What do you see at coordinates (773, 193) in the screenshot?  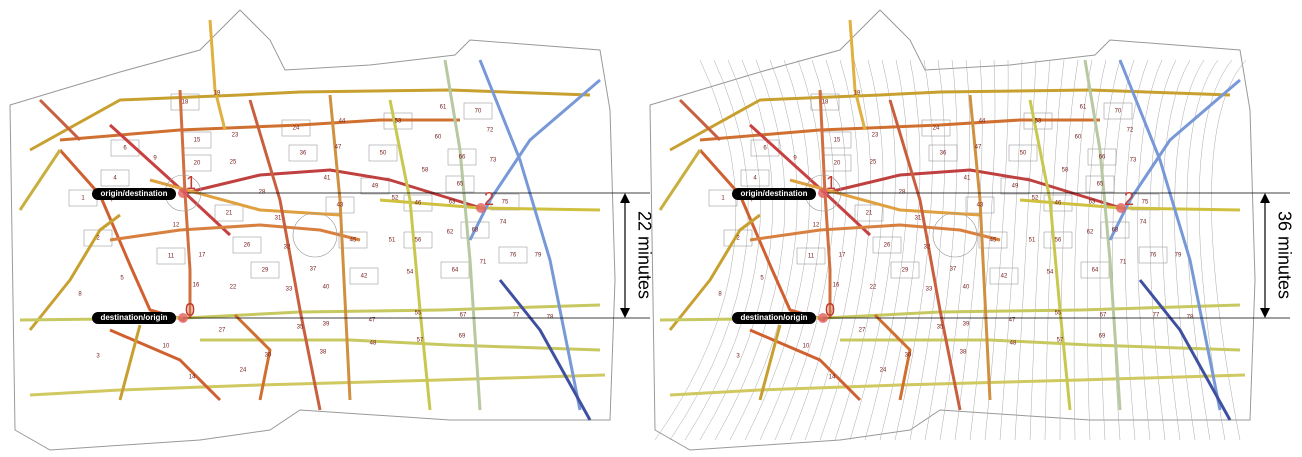 I see `origin-label: origin/destination` at bounding box center [773, 193].